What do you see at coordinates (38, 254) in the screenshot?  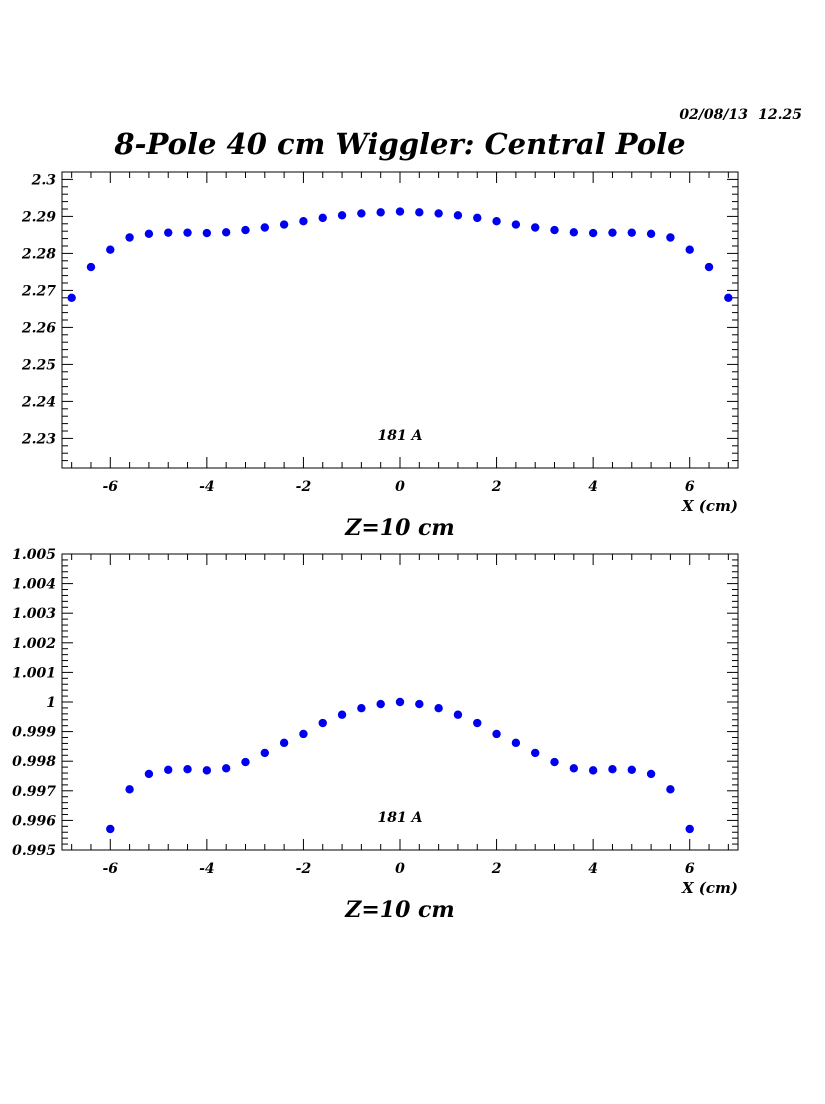 I see `chart-0-y-tick-label: 2.28` at bounding box center [38, 254].